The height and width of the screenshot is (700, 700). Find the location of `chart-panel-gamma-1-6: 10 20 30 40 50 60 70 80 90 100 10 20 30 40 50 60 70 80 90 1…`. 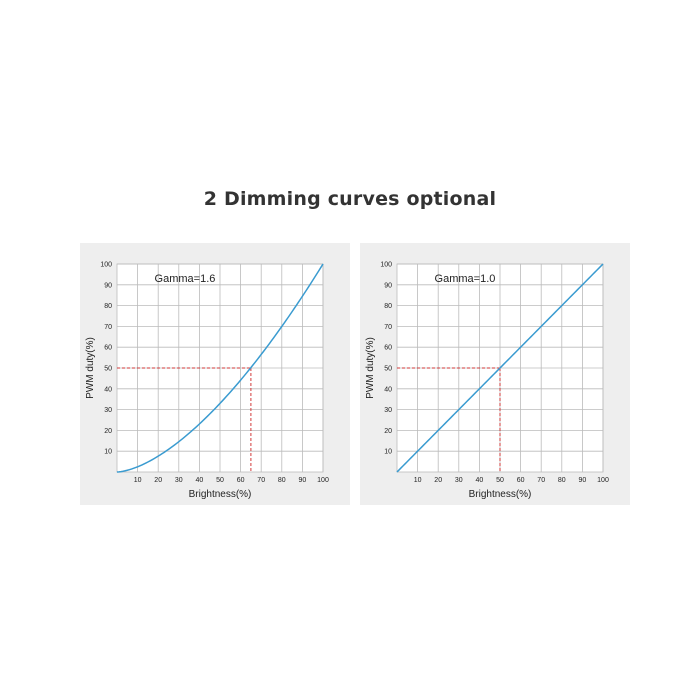

chart-panel-gamma-1-6: 10 20 30 40 50 60 70 80 90 100 10 20 30 40 50 60 70 80 90 1… is located at coordinates (215, 374).